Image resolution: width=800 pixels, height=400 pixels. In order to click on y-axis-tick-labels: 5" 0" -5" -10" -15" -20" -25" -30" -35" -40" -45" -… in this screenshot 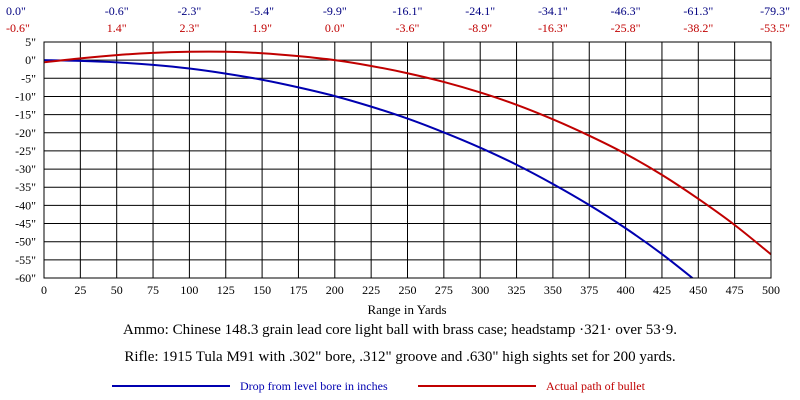, I will do `click(25, 160)`.